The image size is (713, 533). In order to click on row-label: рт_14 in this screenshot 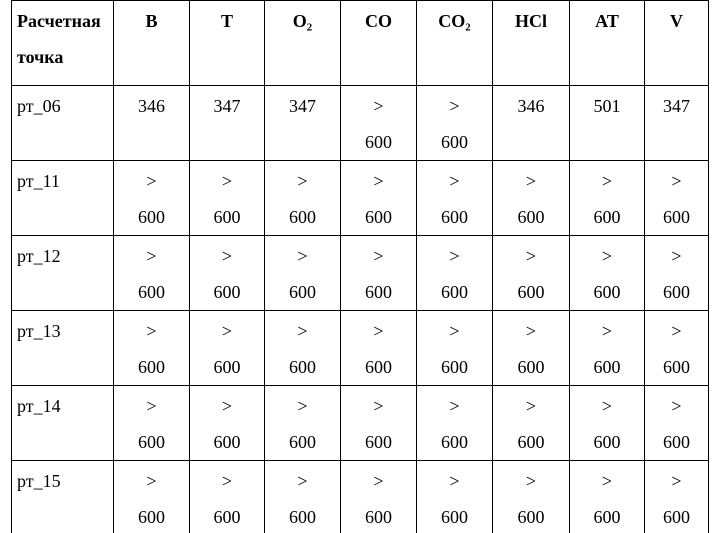, I will do `click(62, 423)`.